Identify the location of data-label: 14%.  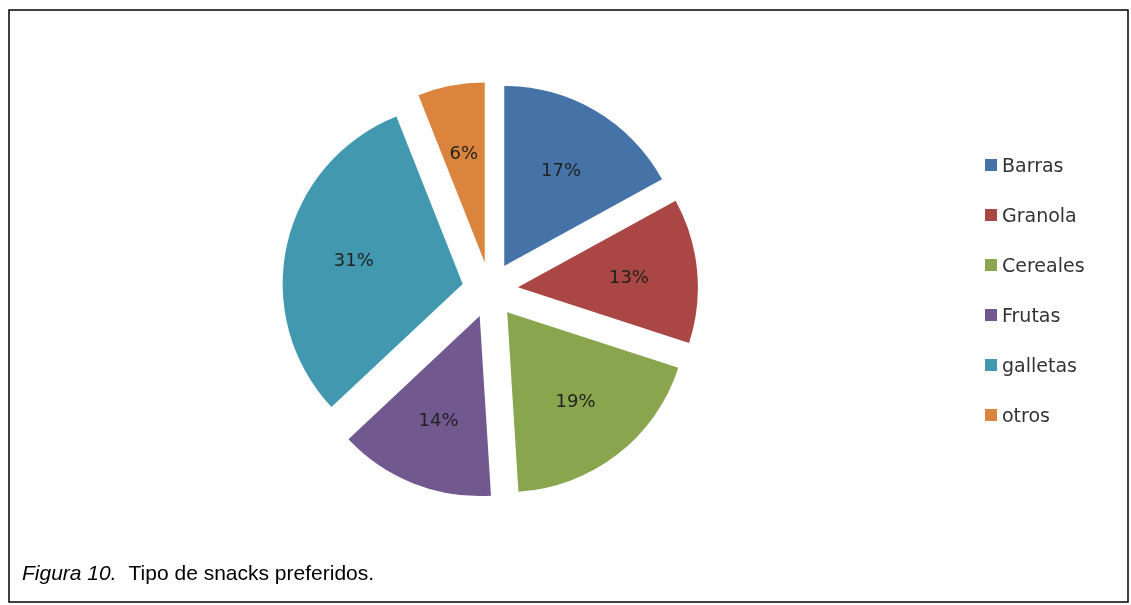
(438, 420).